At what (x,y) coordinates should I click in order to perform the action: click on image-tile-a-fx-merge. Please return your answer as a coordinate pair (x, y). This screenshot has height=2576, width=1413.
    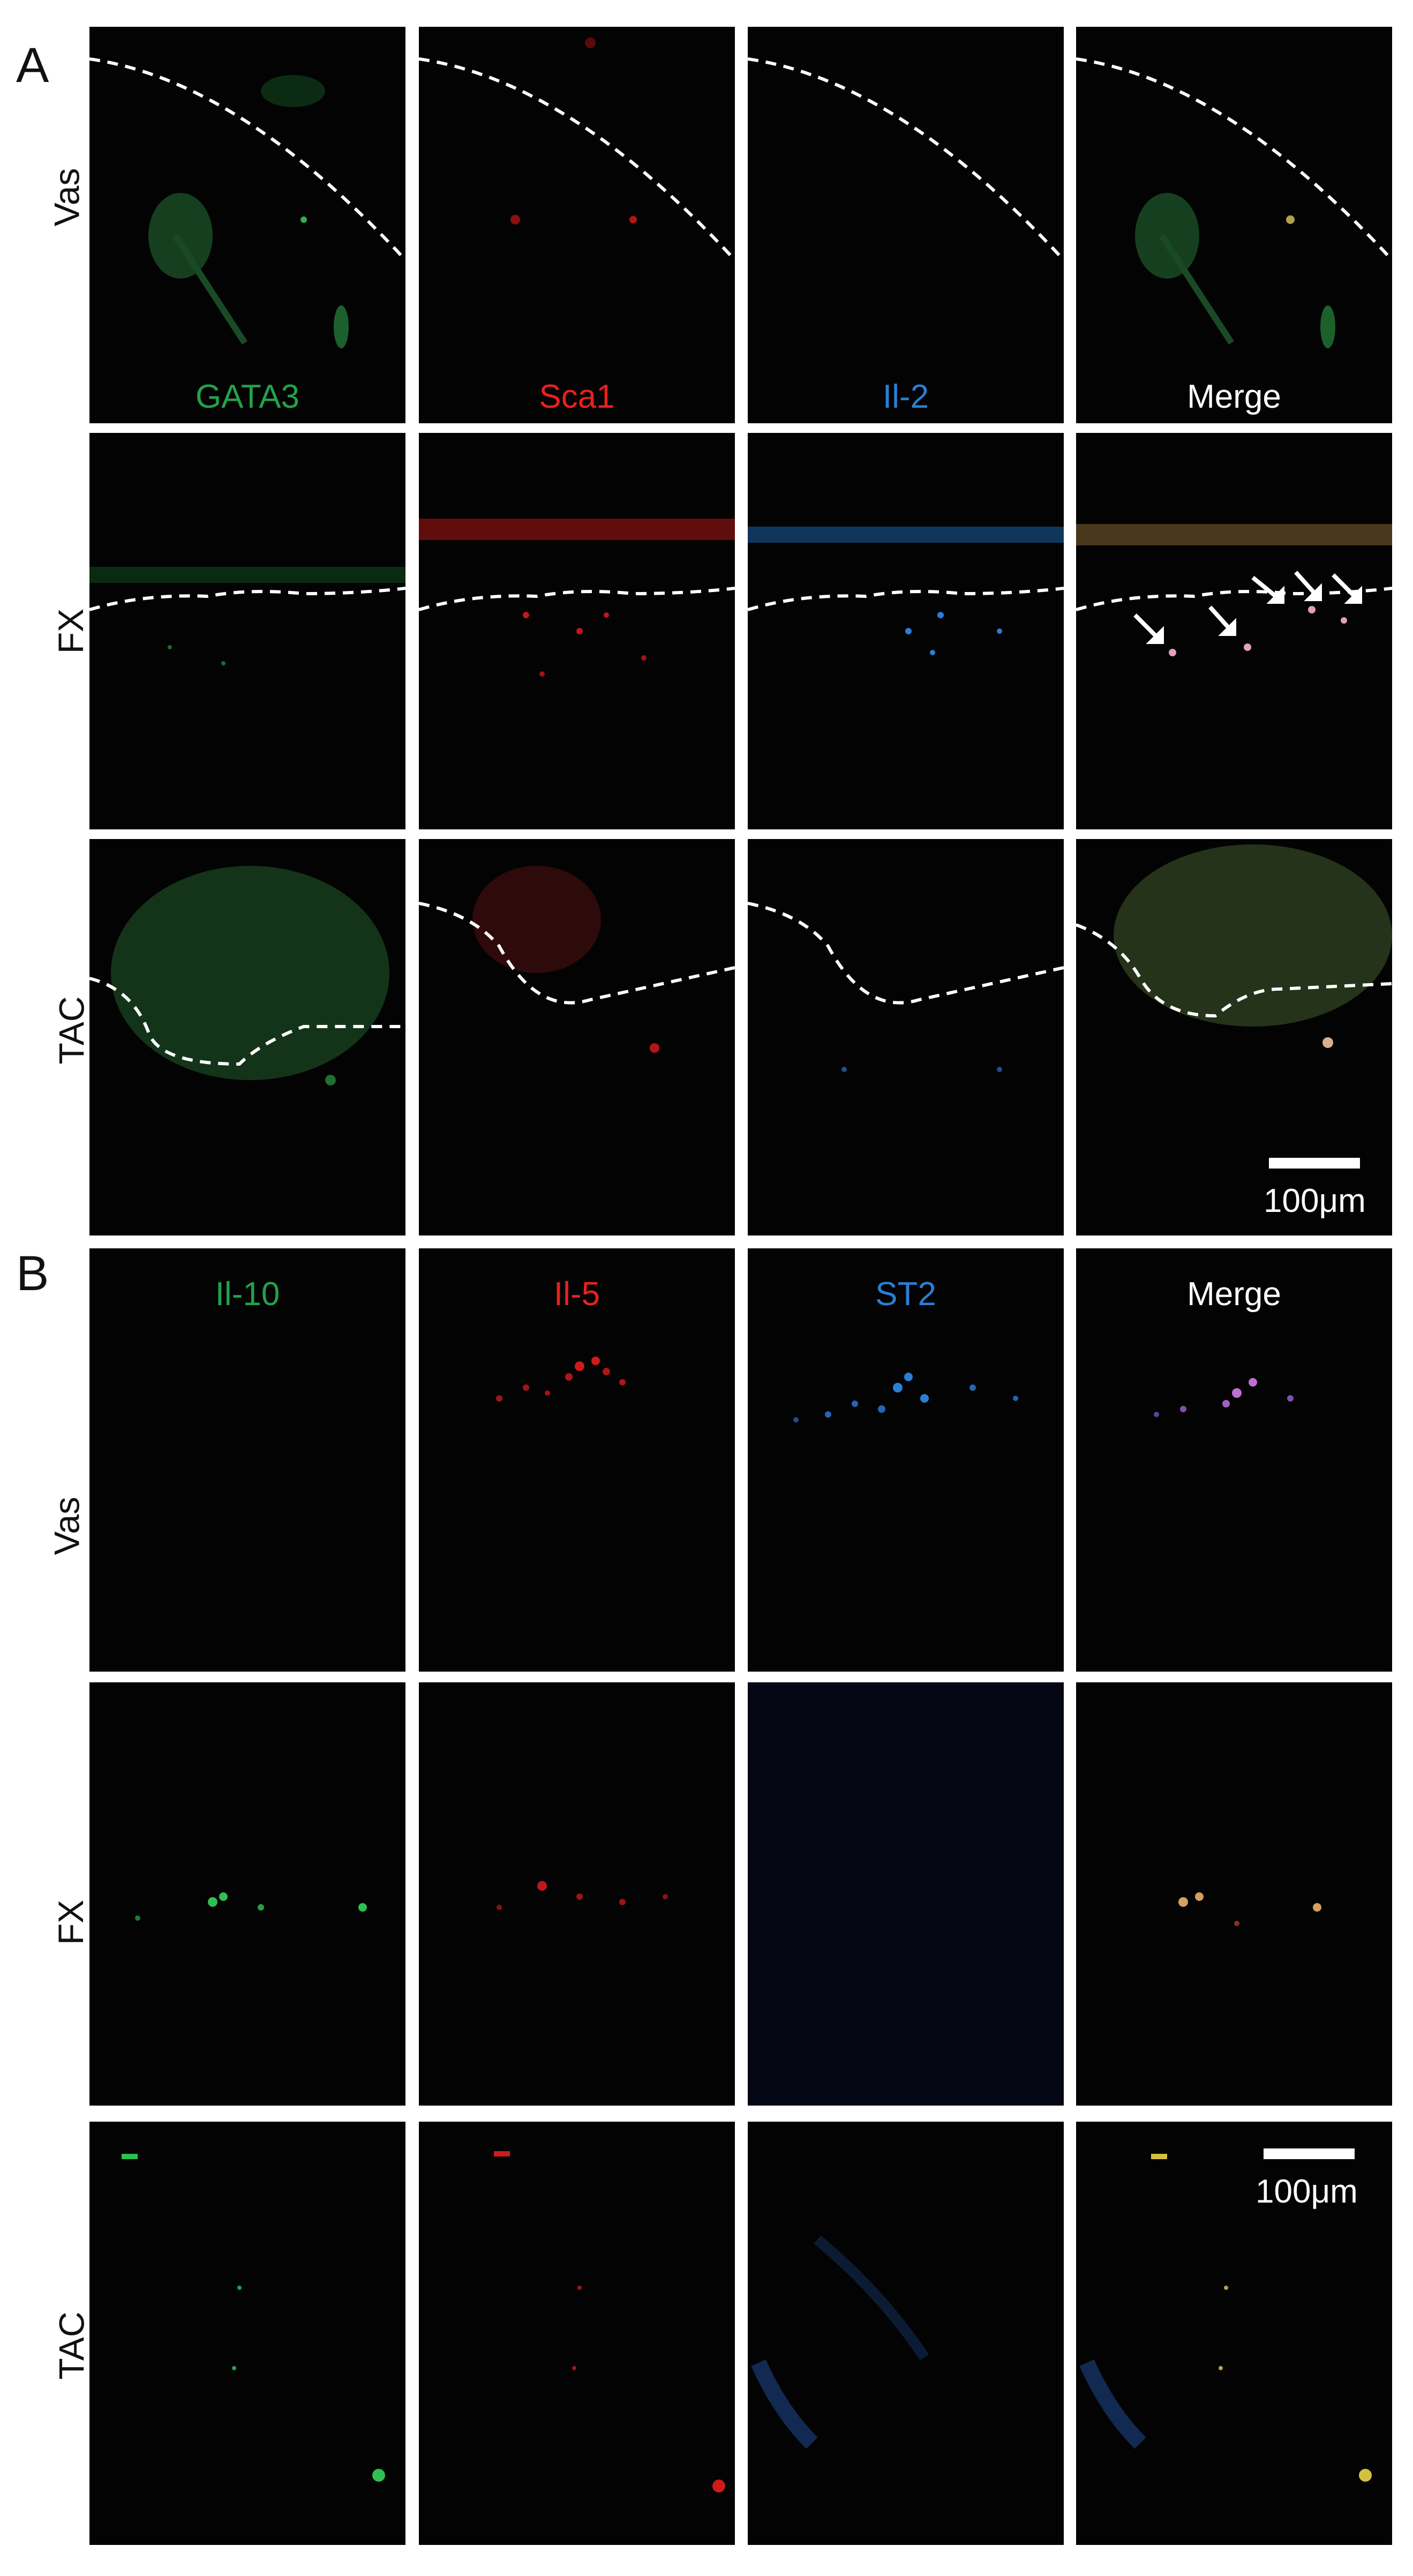
    Looking at the image, I should click on (1234, 631).